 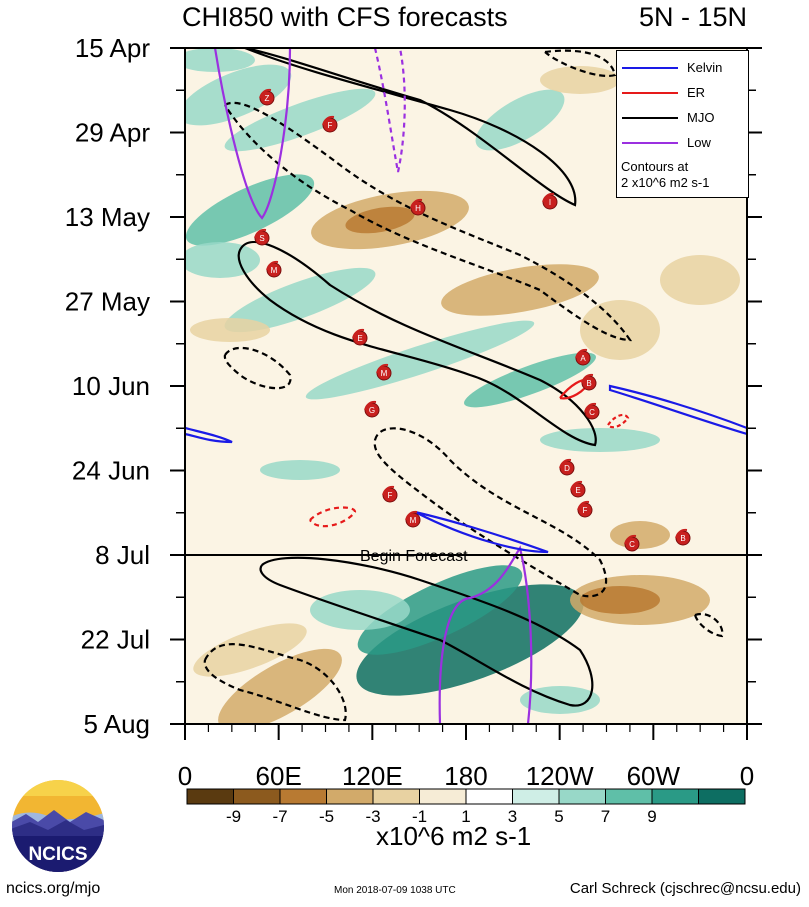 I want to click on storm-marker-label: F, so click(x=330, y=125).